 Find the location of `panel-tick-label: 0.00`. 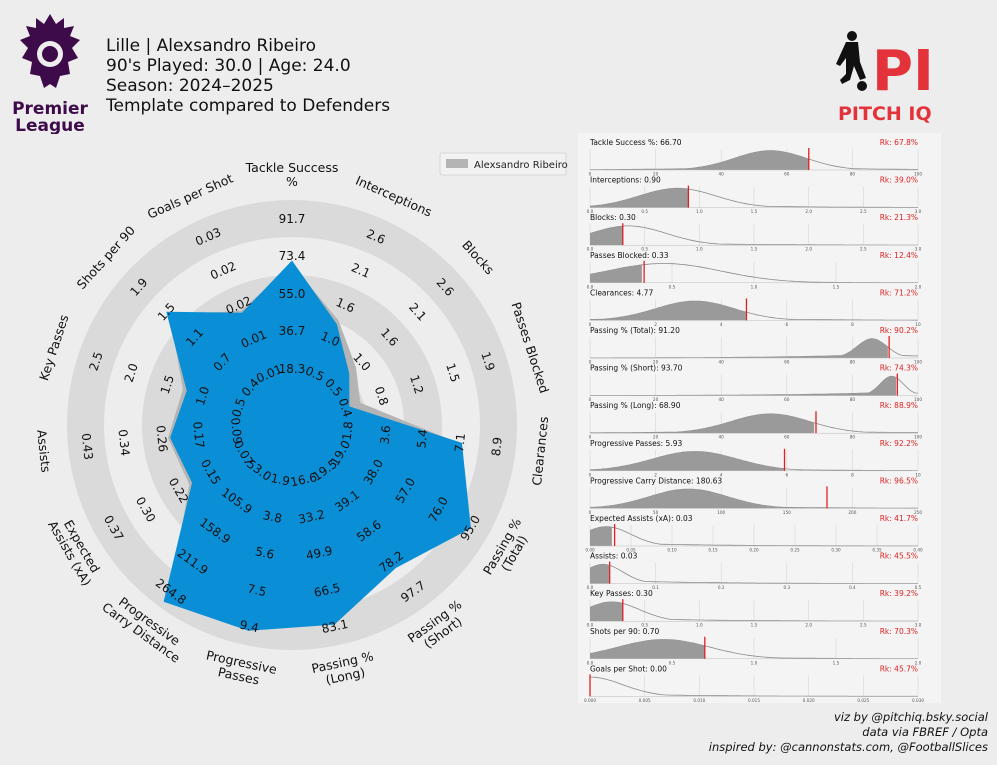

panel-tick-label: 0.00 is located at coordinates (590, 550).